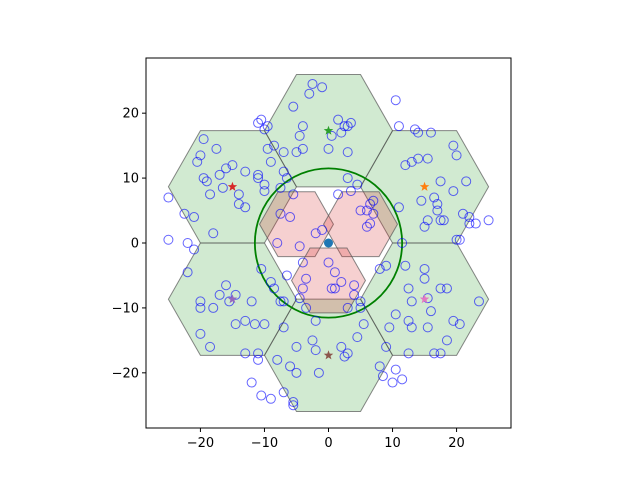  What do you see at coordinates (392, 443) in the screenshot?
I see `x-tick-label: 10` at bounding box center [392, 443].